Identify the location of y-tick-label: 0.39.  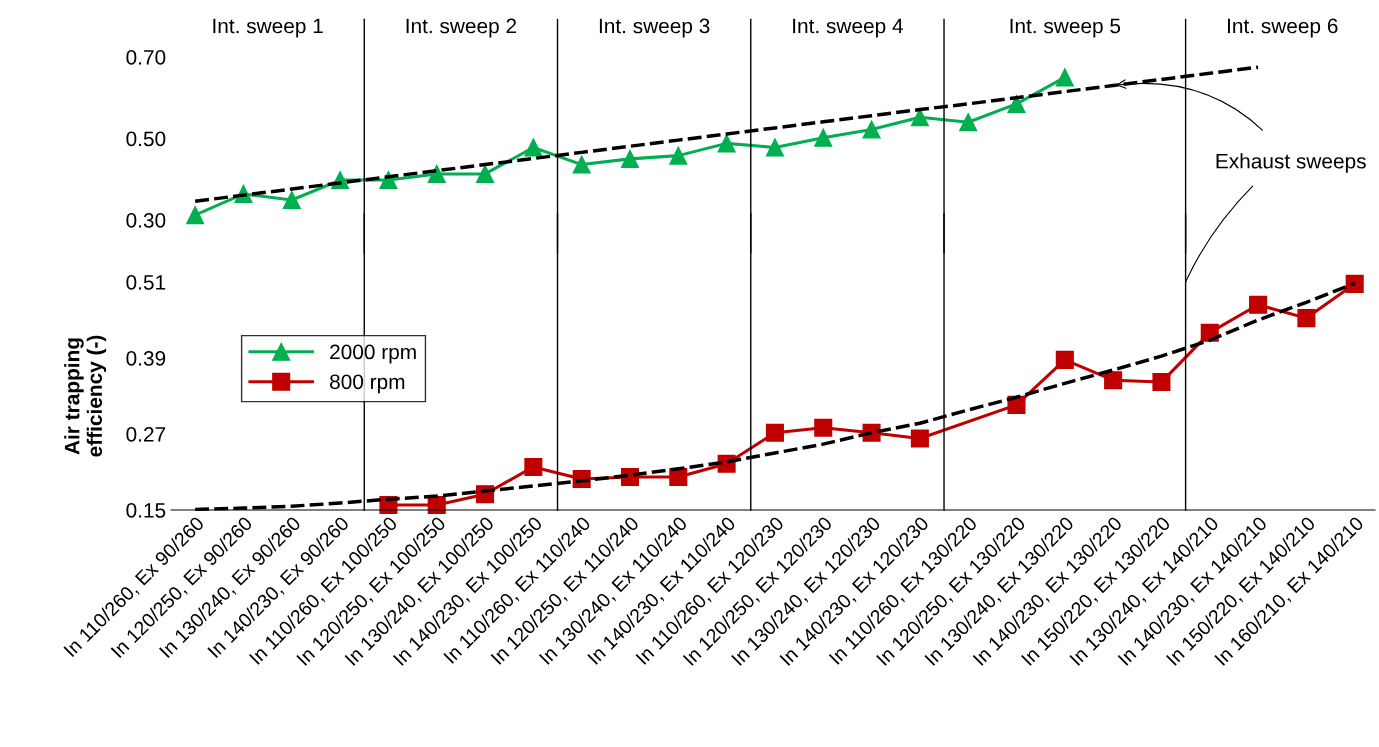
(146, 358).